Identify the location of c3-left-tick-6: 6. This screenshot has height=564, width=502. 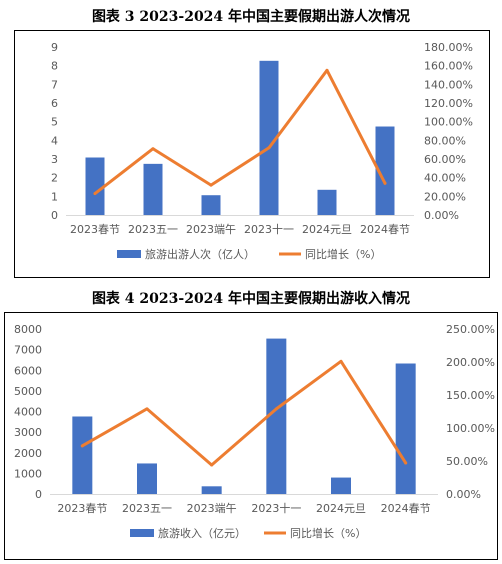
(54, 103).